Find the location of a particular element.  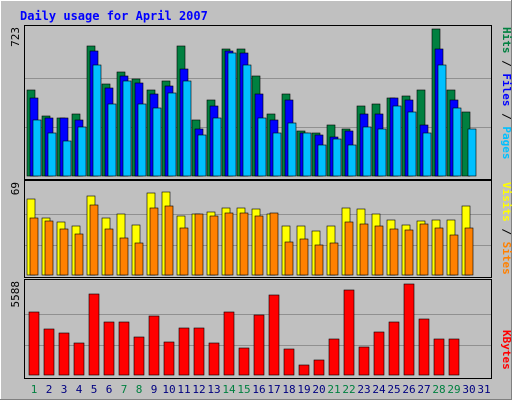

day-label-6: 6 is located at coordinates (109, 389).